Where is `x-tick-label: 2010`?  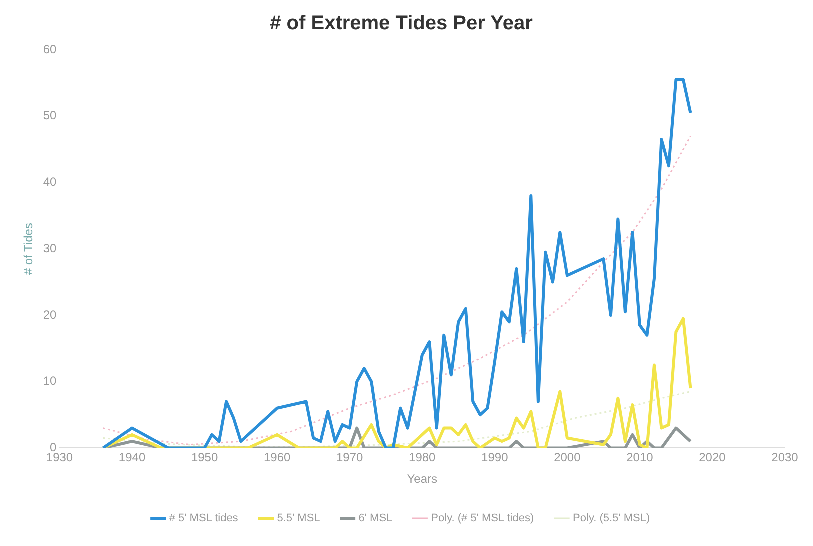 x-tick-label: 2010 is located at coordinates (640, 457).